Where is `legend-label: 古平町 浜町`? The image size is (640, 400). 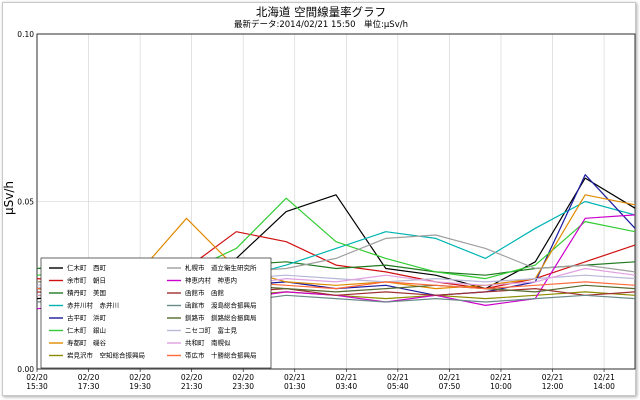 legend-label: 古平町 浜町 is located at coordinates (87, 317).